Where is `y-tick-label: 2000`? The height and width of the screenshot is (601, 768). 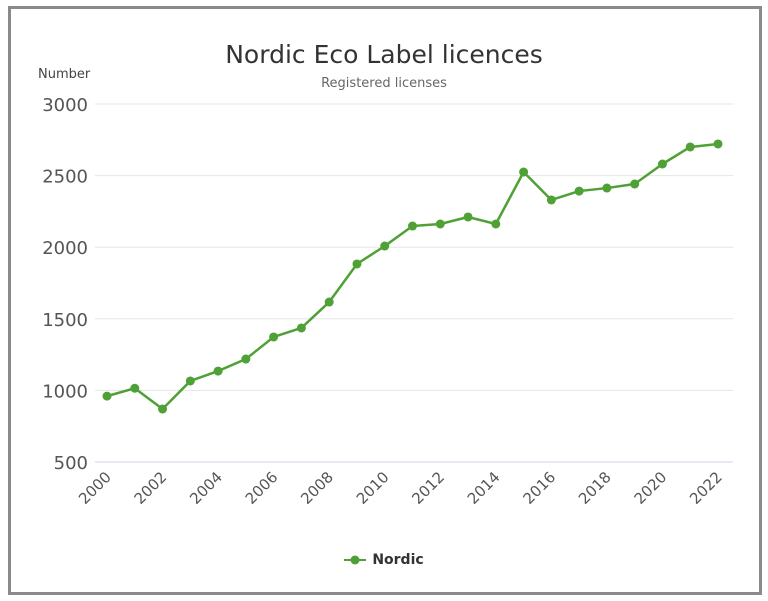
y-tick-label: 2000 is located at coordinates (65, 248).